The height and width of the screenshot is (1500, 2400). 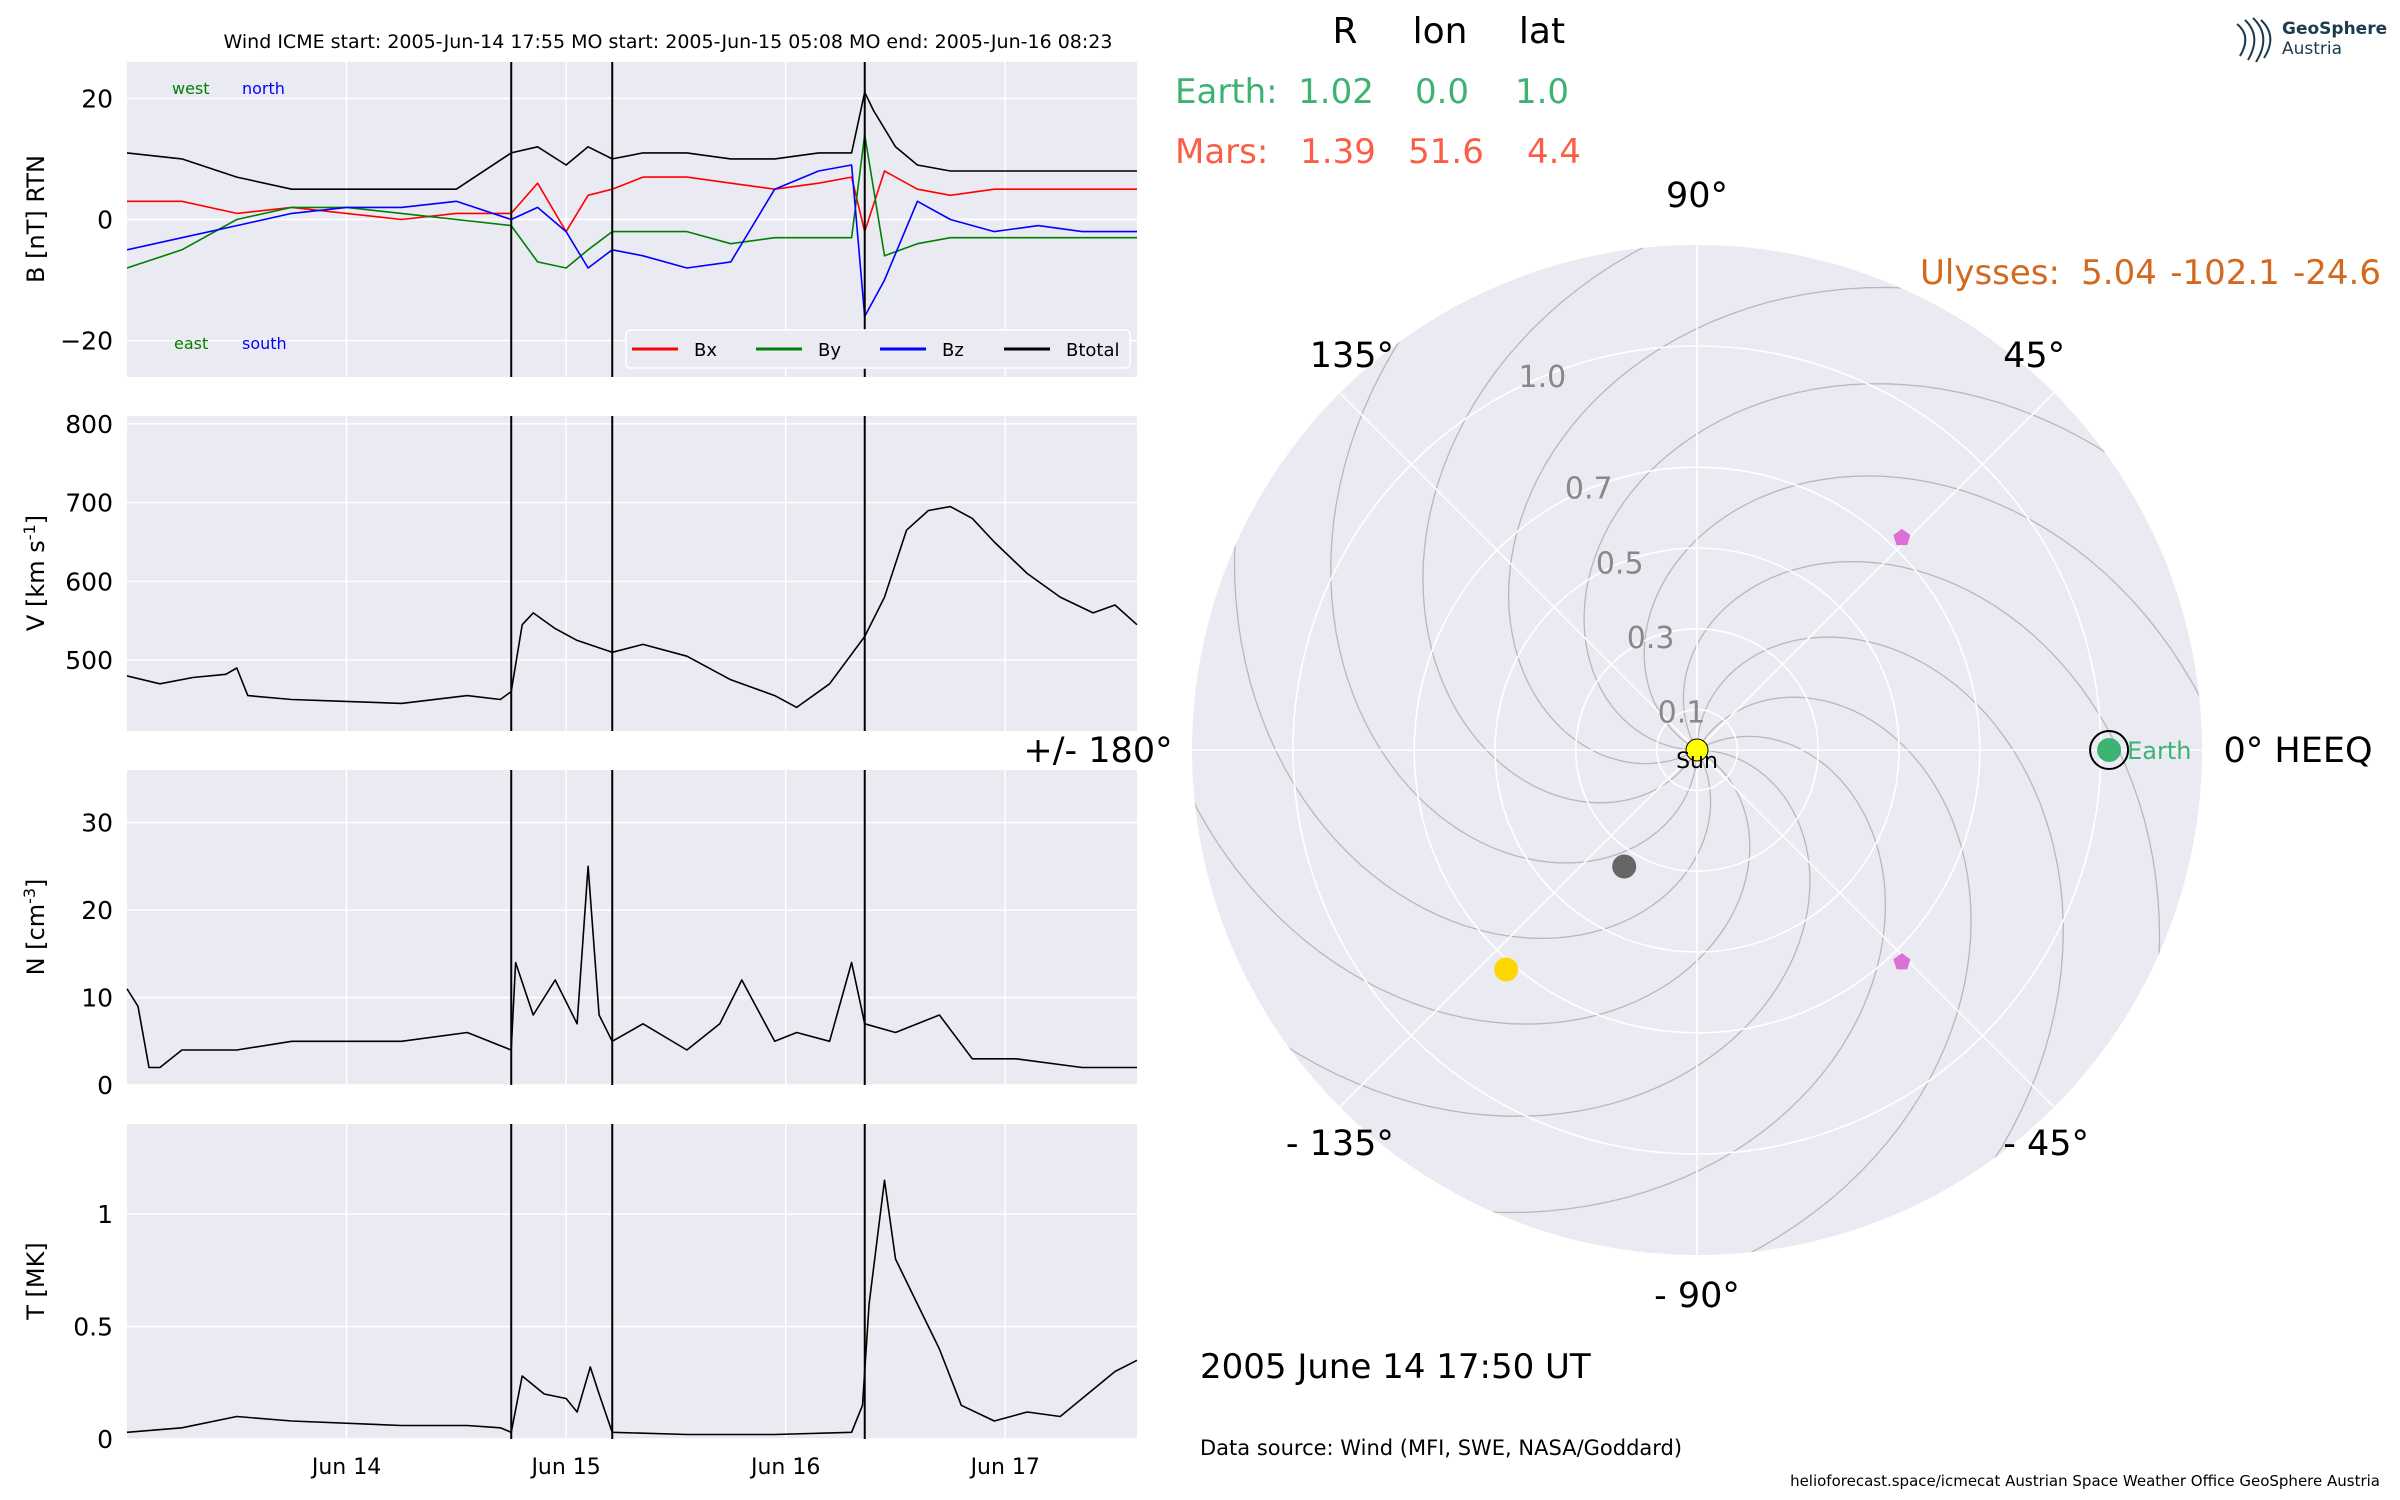 What do you see at coordinates (191, 343) in the screenshot?
I see `annotation-east: east` at bounding box center [191, 343].